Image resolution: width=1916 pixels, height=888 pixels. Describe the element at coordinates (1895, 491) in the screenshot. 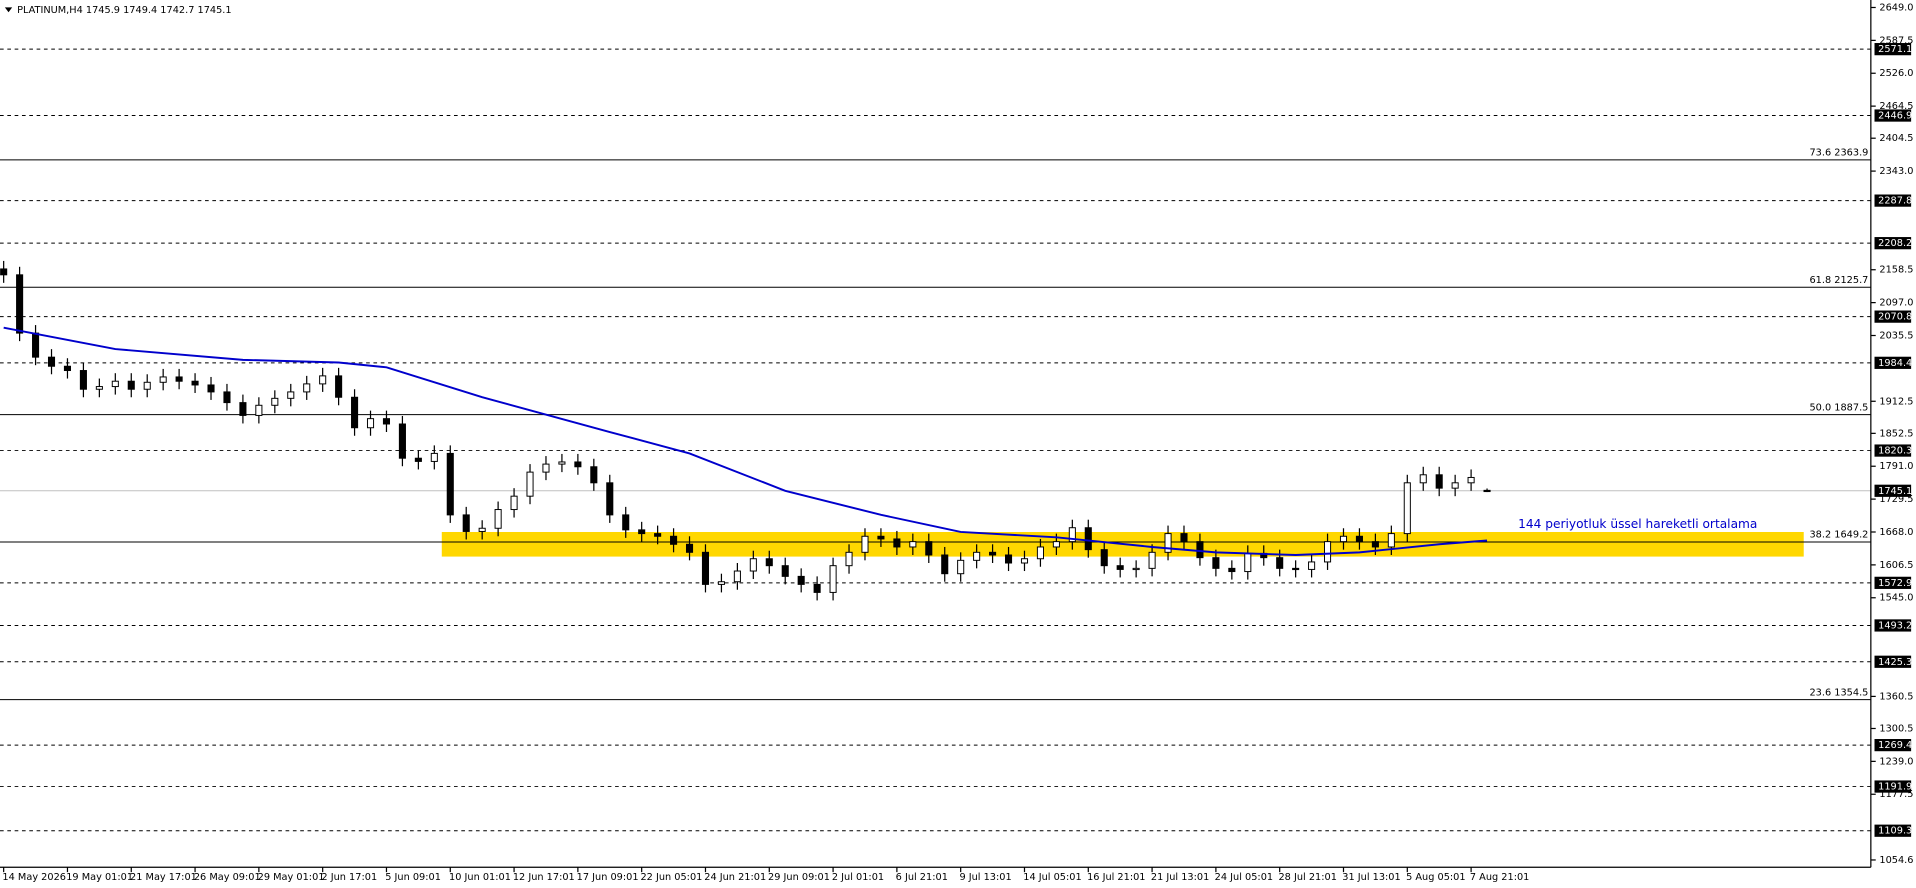

I see `current-label: 1745.1` at that location.